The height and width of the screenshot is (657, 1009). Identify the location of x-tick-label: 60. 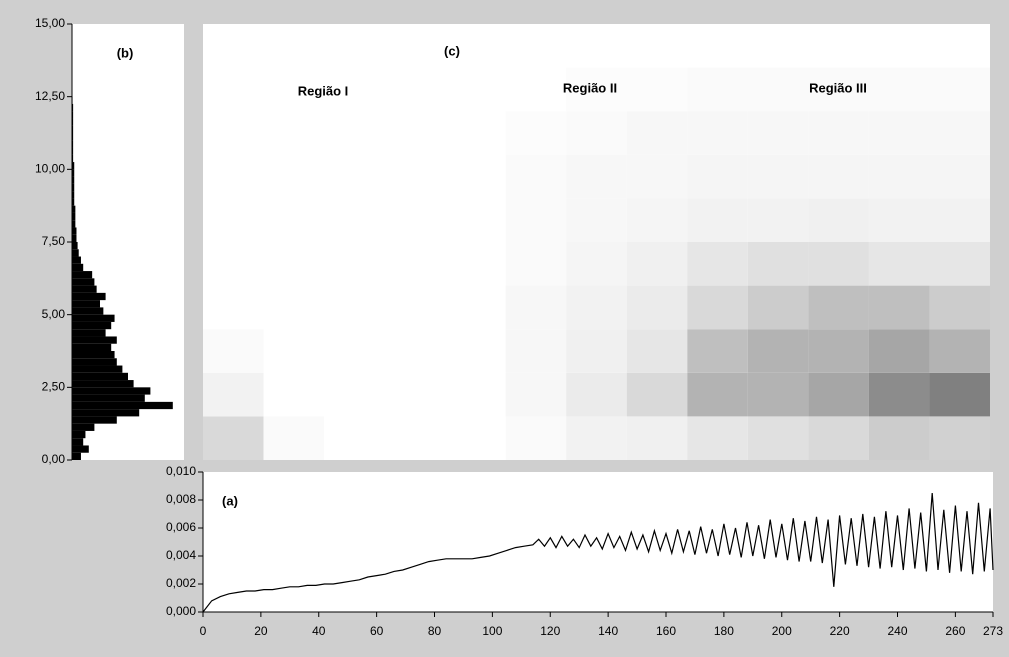
(377, 631).